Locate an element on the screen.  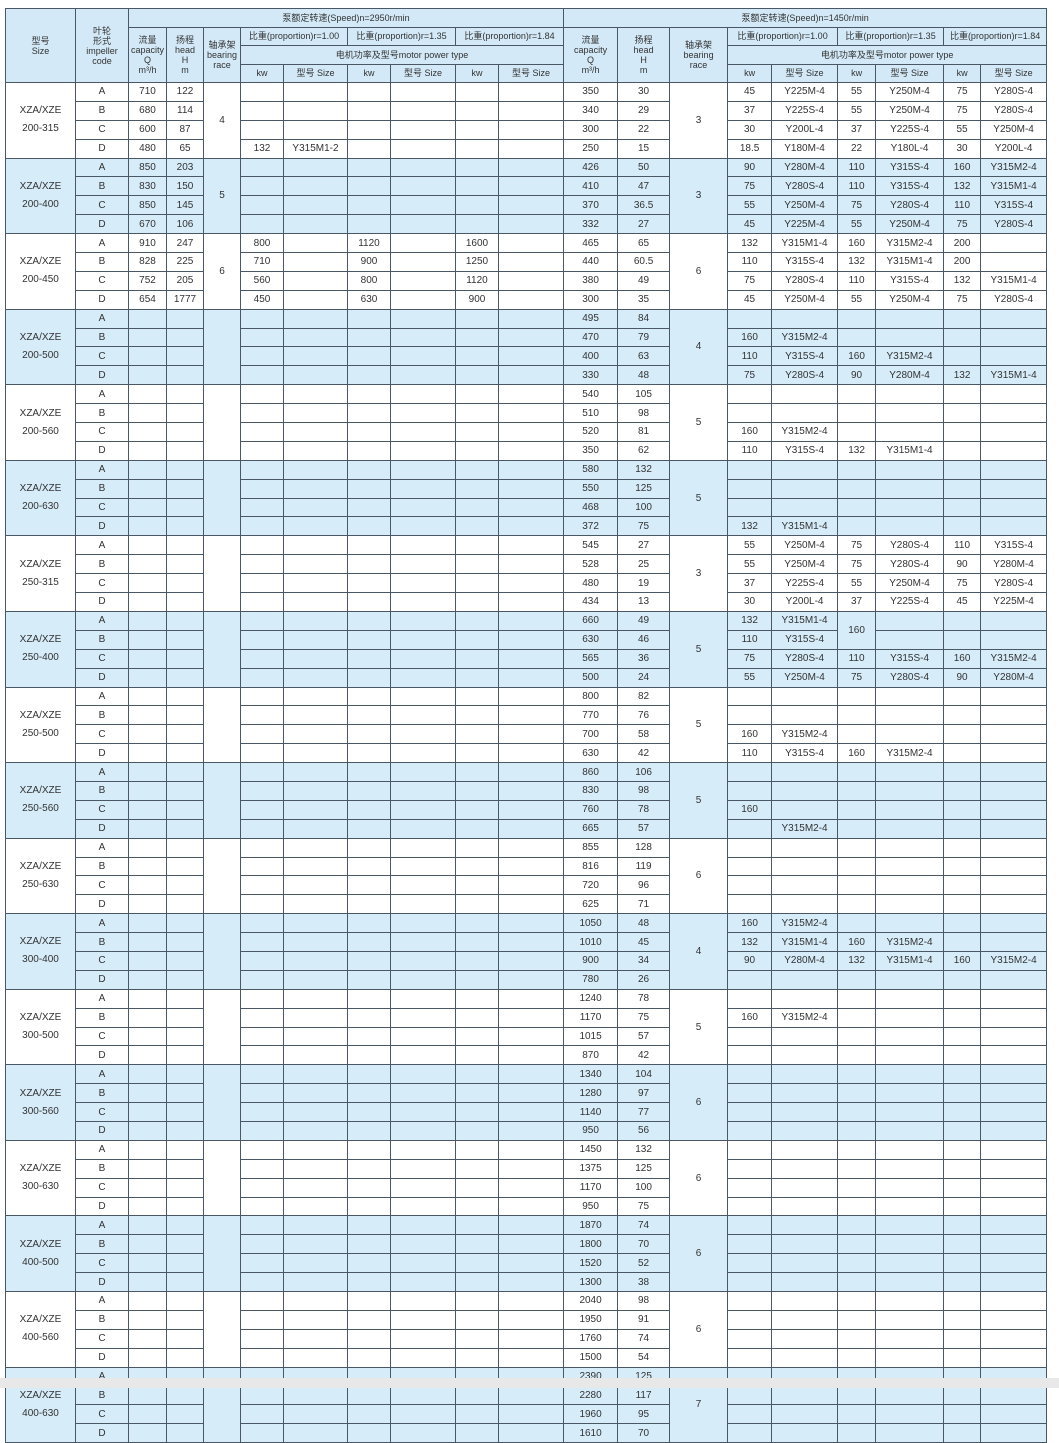
capacity-cell: 910 is located at coordinates (147, 243).